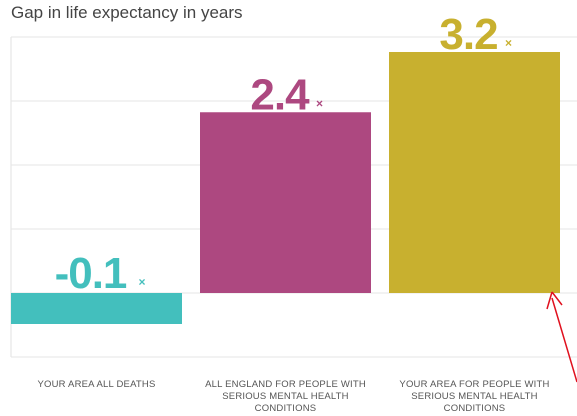 This screenshot has height=416, width=577. What do you see at coordinates (564, 340) in the screenshot?
I see `annotation-arrow-line` at bounding box center [564, 340].